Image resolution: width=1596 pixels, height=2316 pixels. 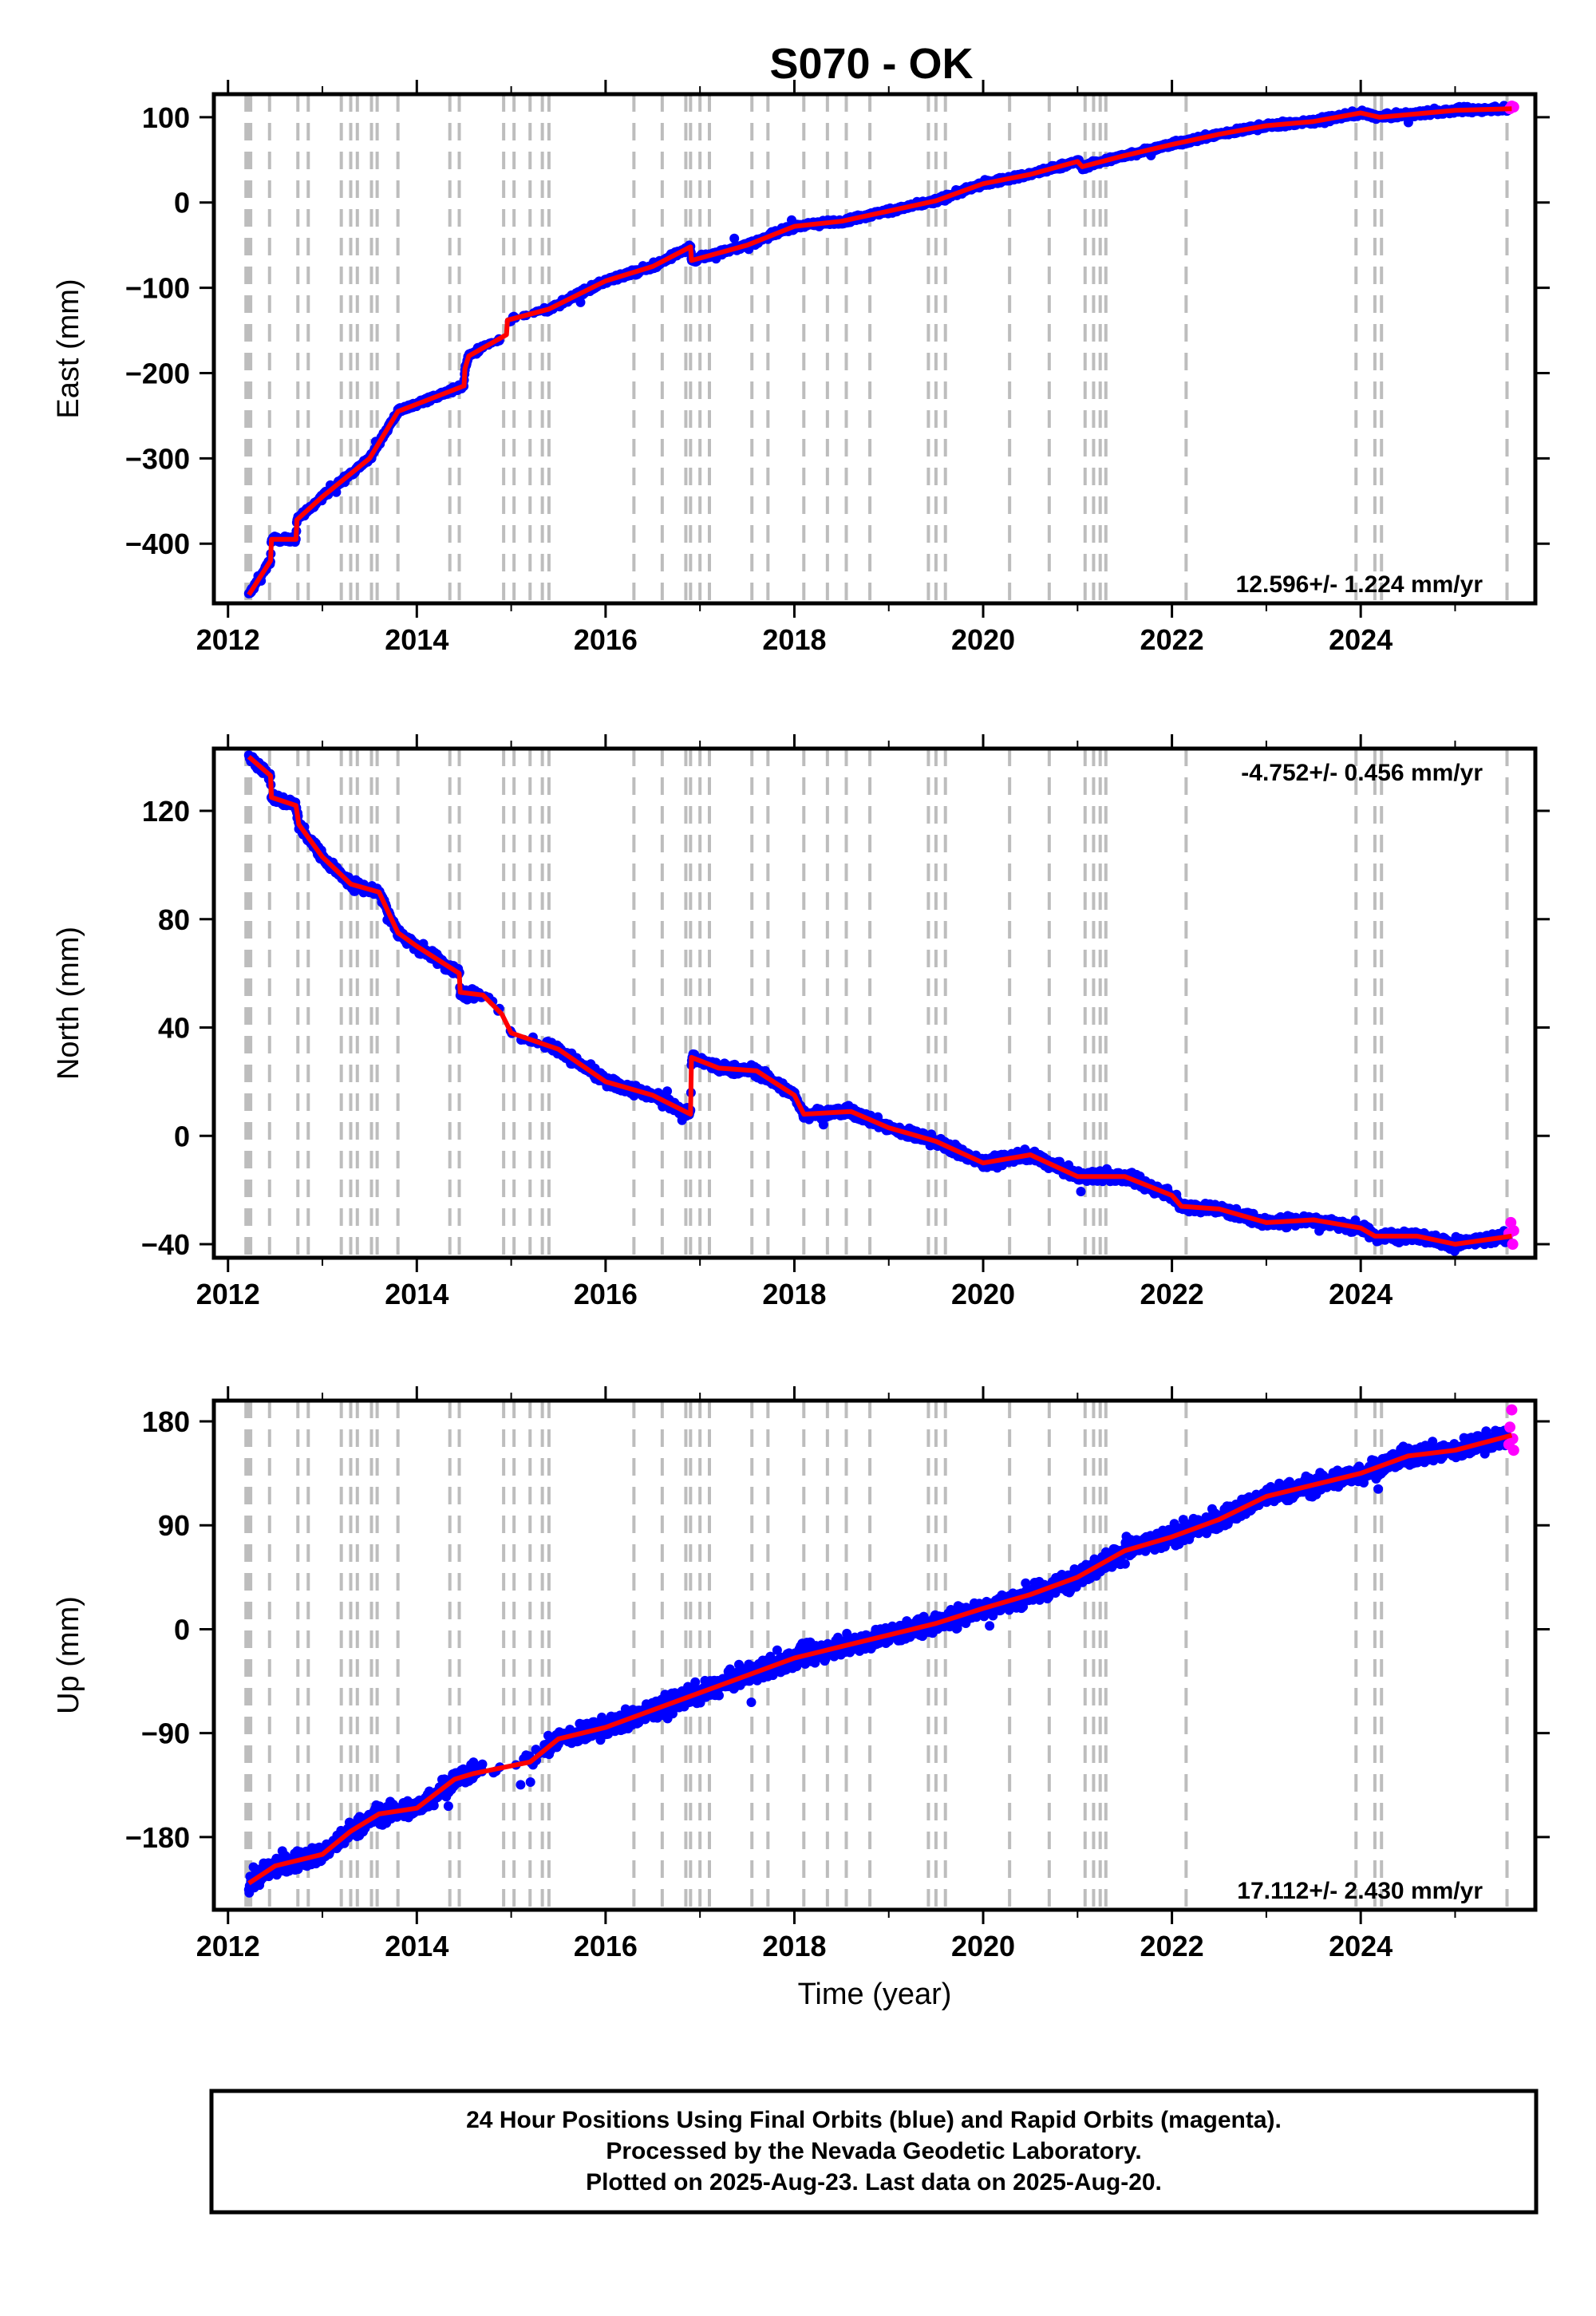 What do you see at coordinates (68, 348) in the screenshot?
I see `y-axis-label: East (mm)` at bounding box center [68, 348].